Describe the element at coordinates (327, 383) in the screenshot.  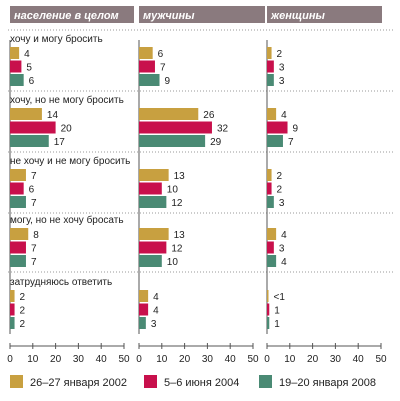
I see `legend-label: 19–20 января 2008` at that location.